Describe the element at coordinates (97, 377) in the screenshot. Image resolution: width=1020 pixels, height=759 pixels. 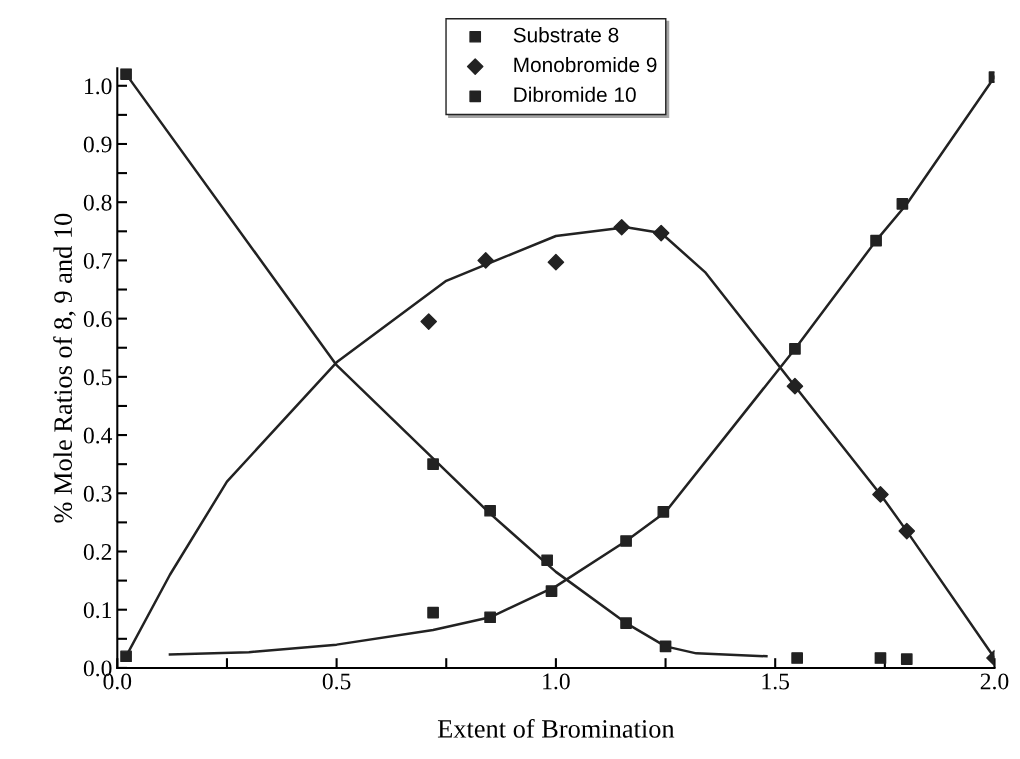
I see `y-tick-label: 0.5` at that location.